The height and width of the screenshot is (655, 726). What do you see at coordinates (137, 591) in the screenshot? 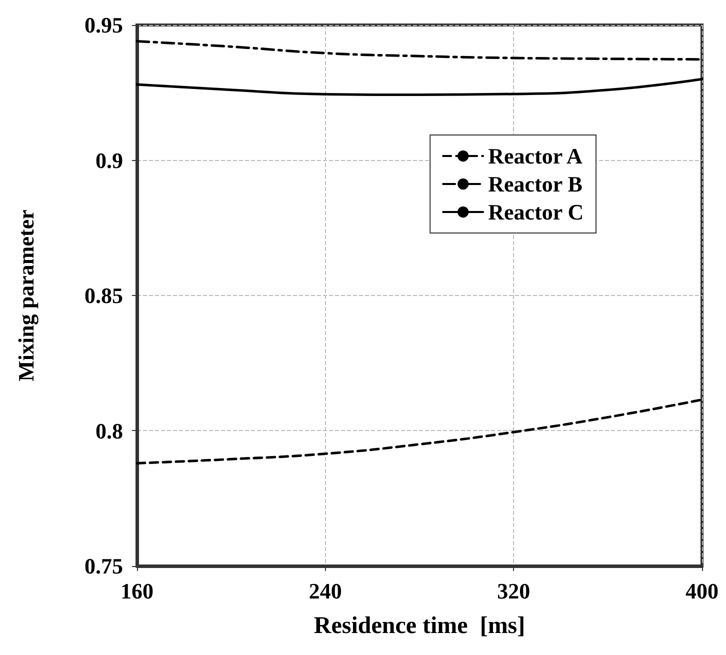
I see `x-tick-label: 160` at bounding box center [137, 591].